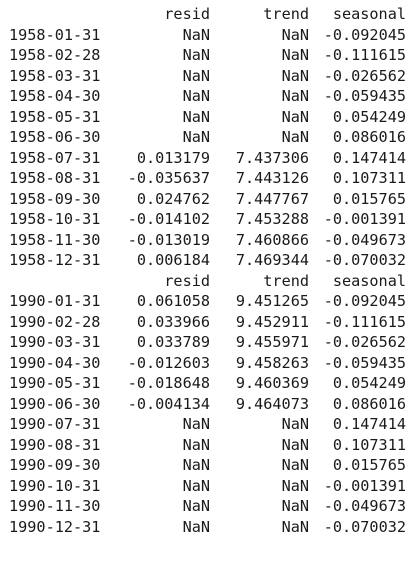 The width and height of the screenshot is (409, 563). I want to click on table-row: 1958-12-31 0.006184 7.469344 -0.070032, so click(207, 260).